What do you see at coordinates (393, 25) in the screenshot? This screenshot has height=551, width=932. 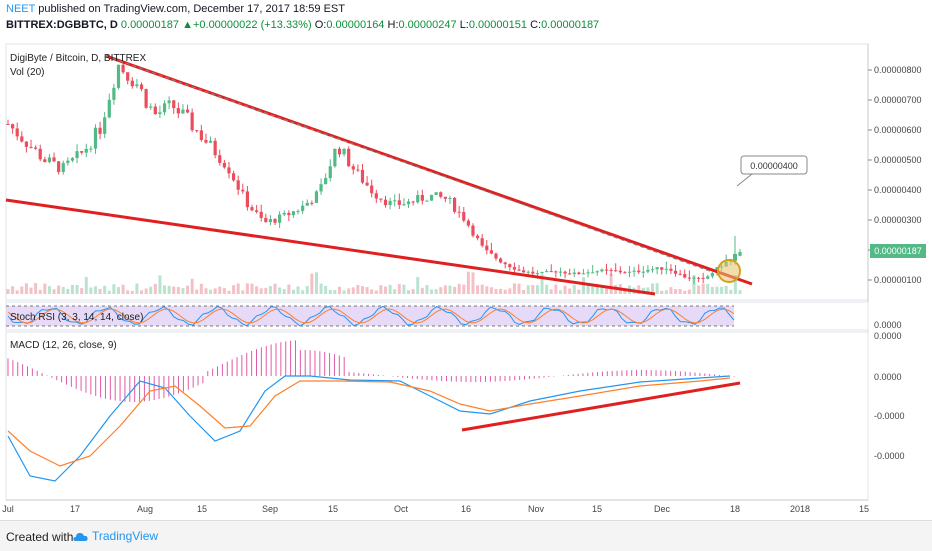 I see `high-label: H:` at bounding box center [393, 25].